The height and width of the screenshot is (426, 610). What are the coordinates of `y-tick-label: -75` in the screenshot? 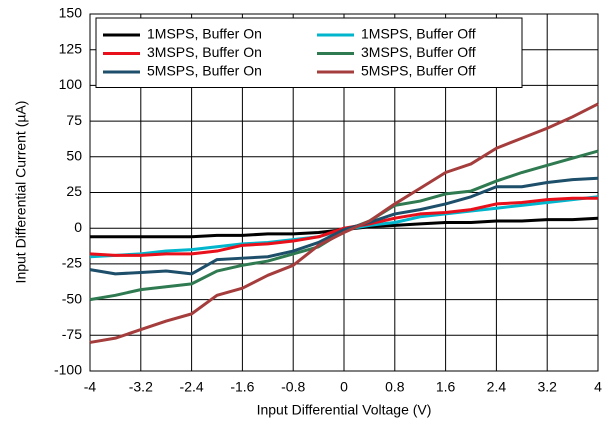 It's located at (72, 334).